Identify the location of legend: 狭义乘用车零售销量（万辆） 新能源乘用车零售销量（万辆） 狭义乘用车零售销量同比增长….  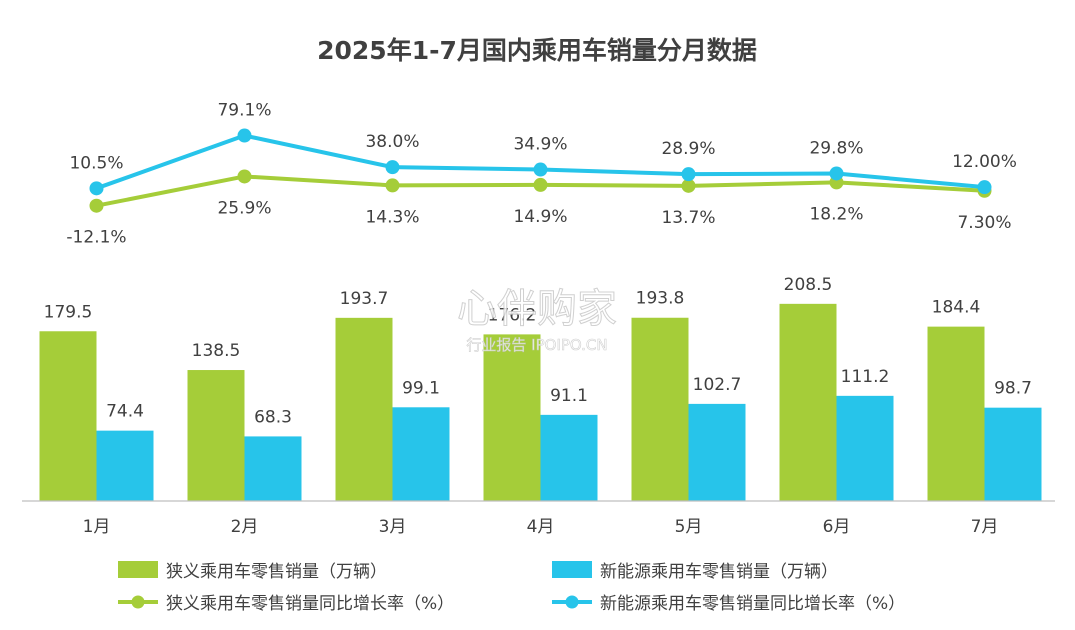
(511, 587).